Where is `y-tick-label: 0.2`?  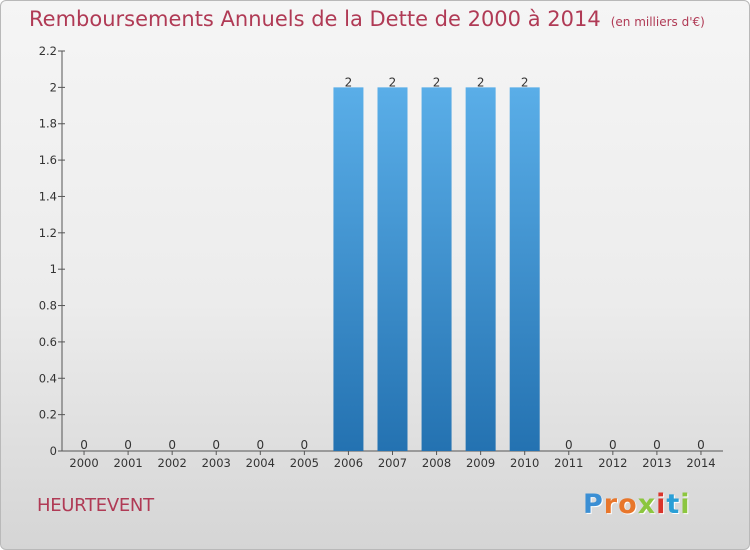 y-tick-label: 0.2 is located at coordinates (48, 415).